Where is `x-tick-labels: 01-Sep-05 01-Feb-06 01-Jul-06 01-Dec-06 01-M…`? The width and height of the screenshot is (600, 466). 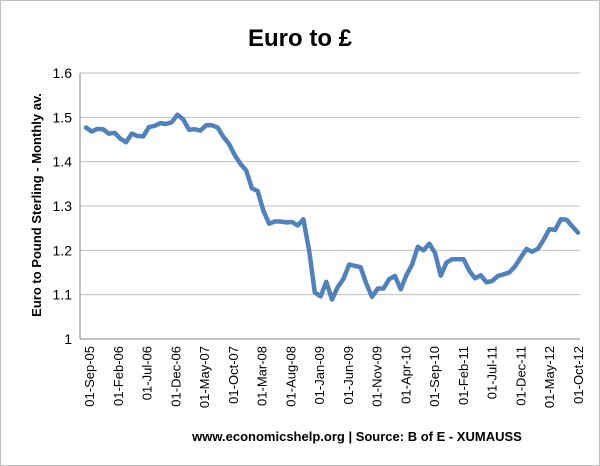 x-tick-labels: 01-Sep-05 01-Feb-06 01-Jul-06 01-Dec-06 01-M… is located at coordinates (334, 377).